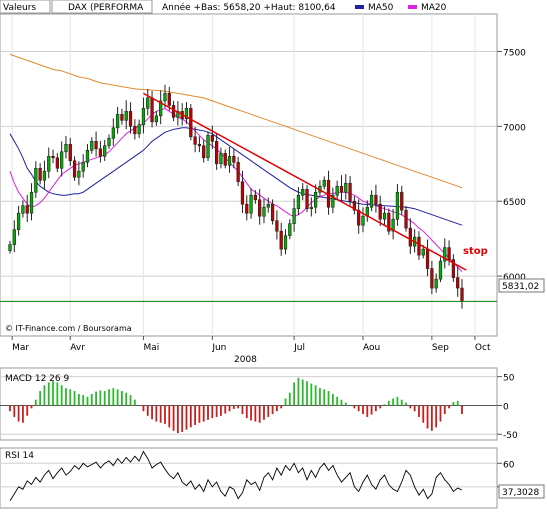 The image size is (547, 513). What do you see at coordinates (371, 348) in the screenshot?
I see `x-tick-label: Aou` at bounding box center [371, 348].